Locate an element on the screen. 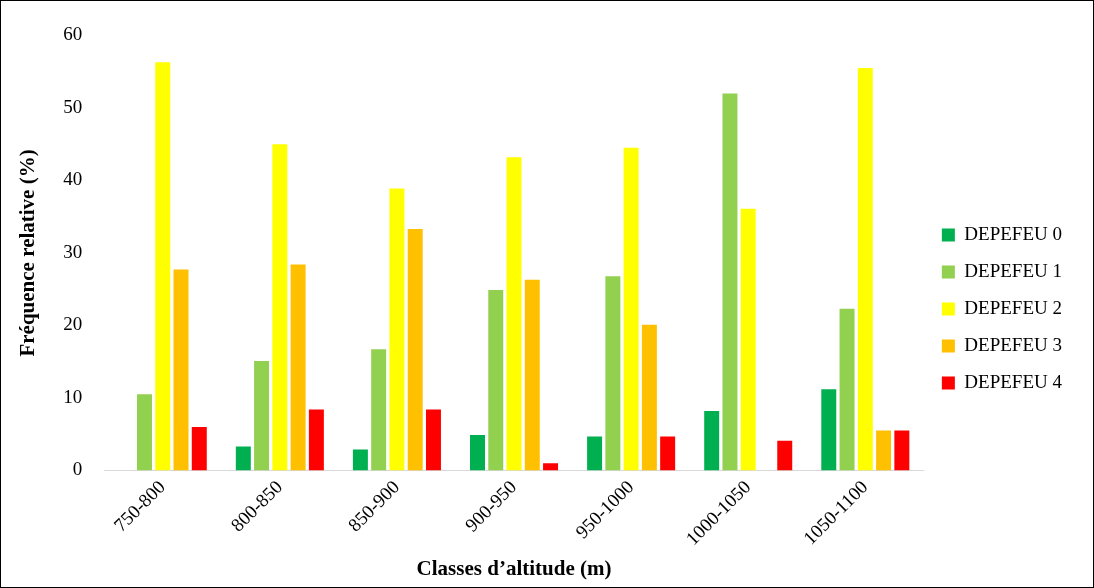  y-tick-label: 50 is located at coordinates (73, 106).